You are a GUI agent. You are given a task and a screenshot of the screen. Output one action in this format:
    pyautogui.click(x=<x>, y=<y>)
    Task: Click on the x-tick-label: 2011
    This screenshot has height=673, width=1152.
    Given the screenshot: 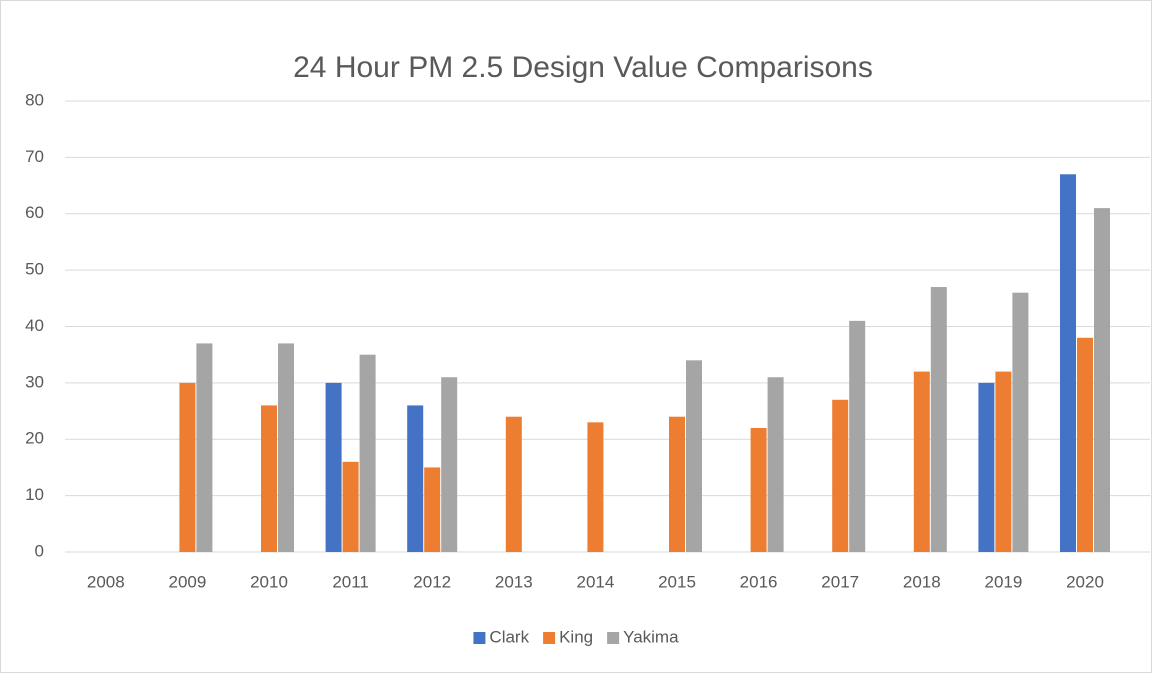 What is the action you would take?
    pyautogui.click(x=350, y=581)
    